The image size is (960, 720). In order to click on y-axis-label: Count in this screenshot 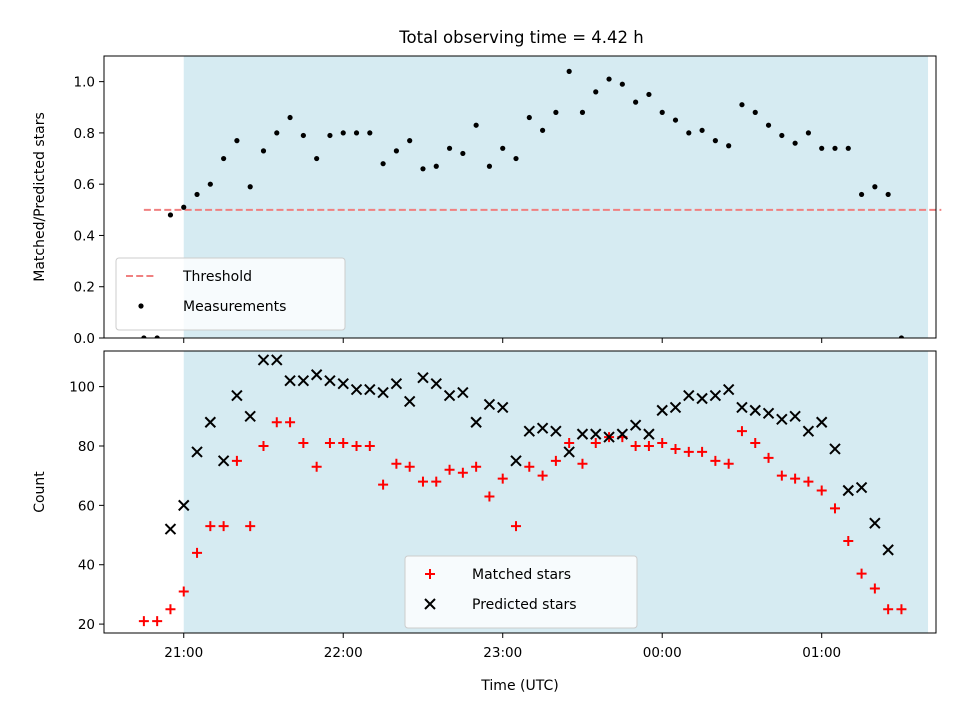, I will do `click(40, 492)`.